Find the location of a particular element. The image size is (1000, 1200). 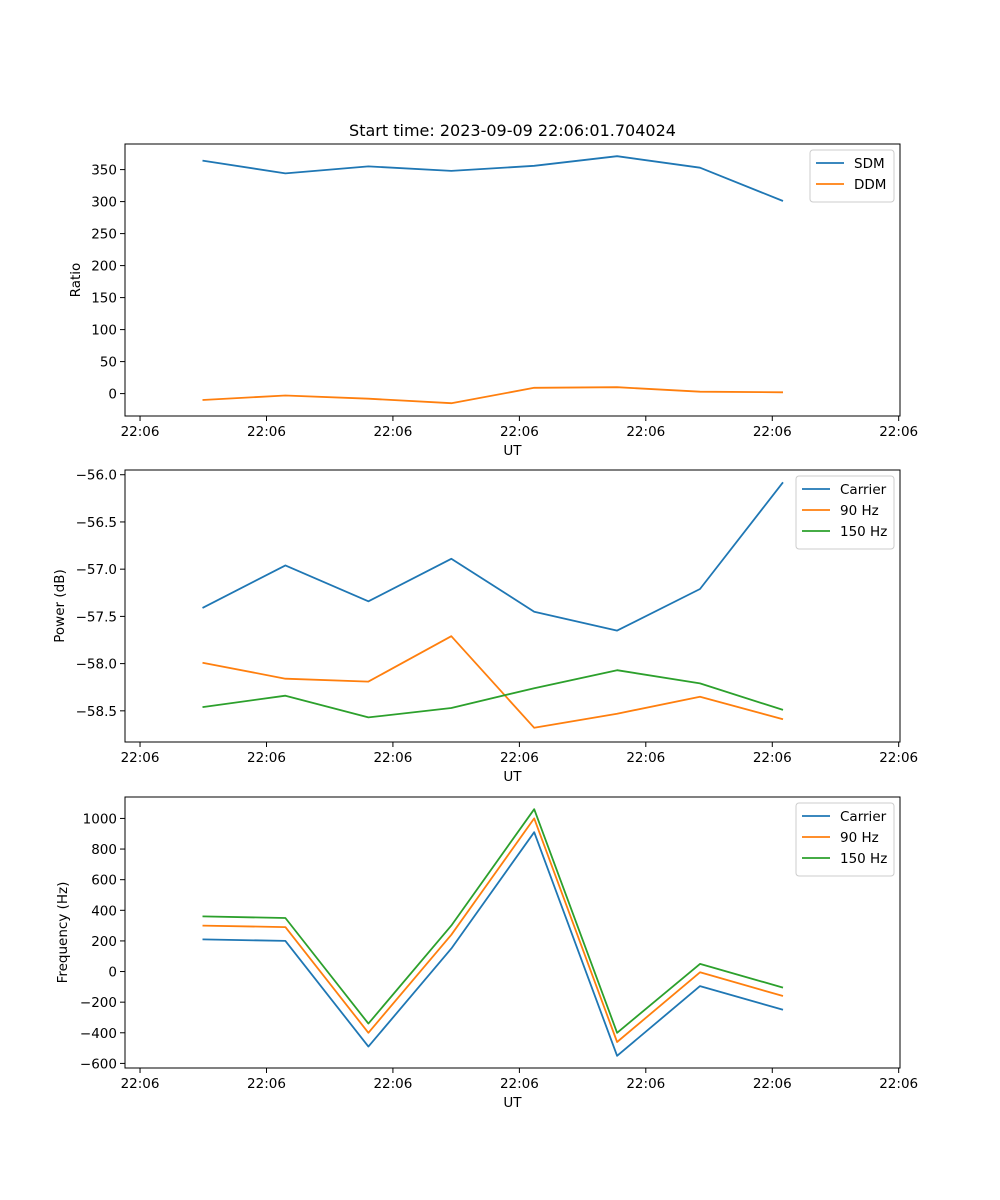

series-line-sdm is located at coordinates (493, 178).